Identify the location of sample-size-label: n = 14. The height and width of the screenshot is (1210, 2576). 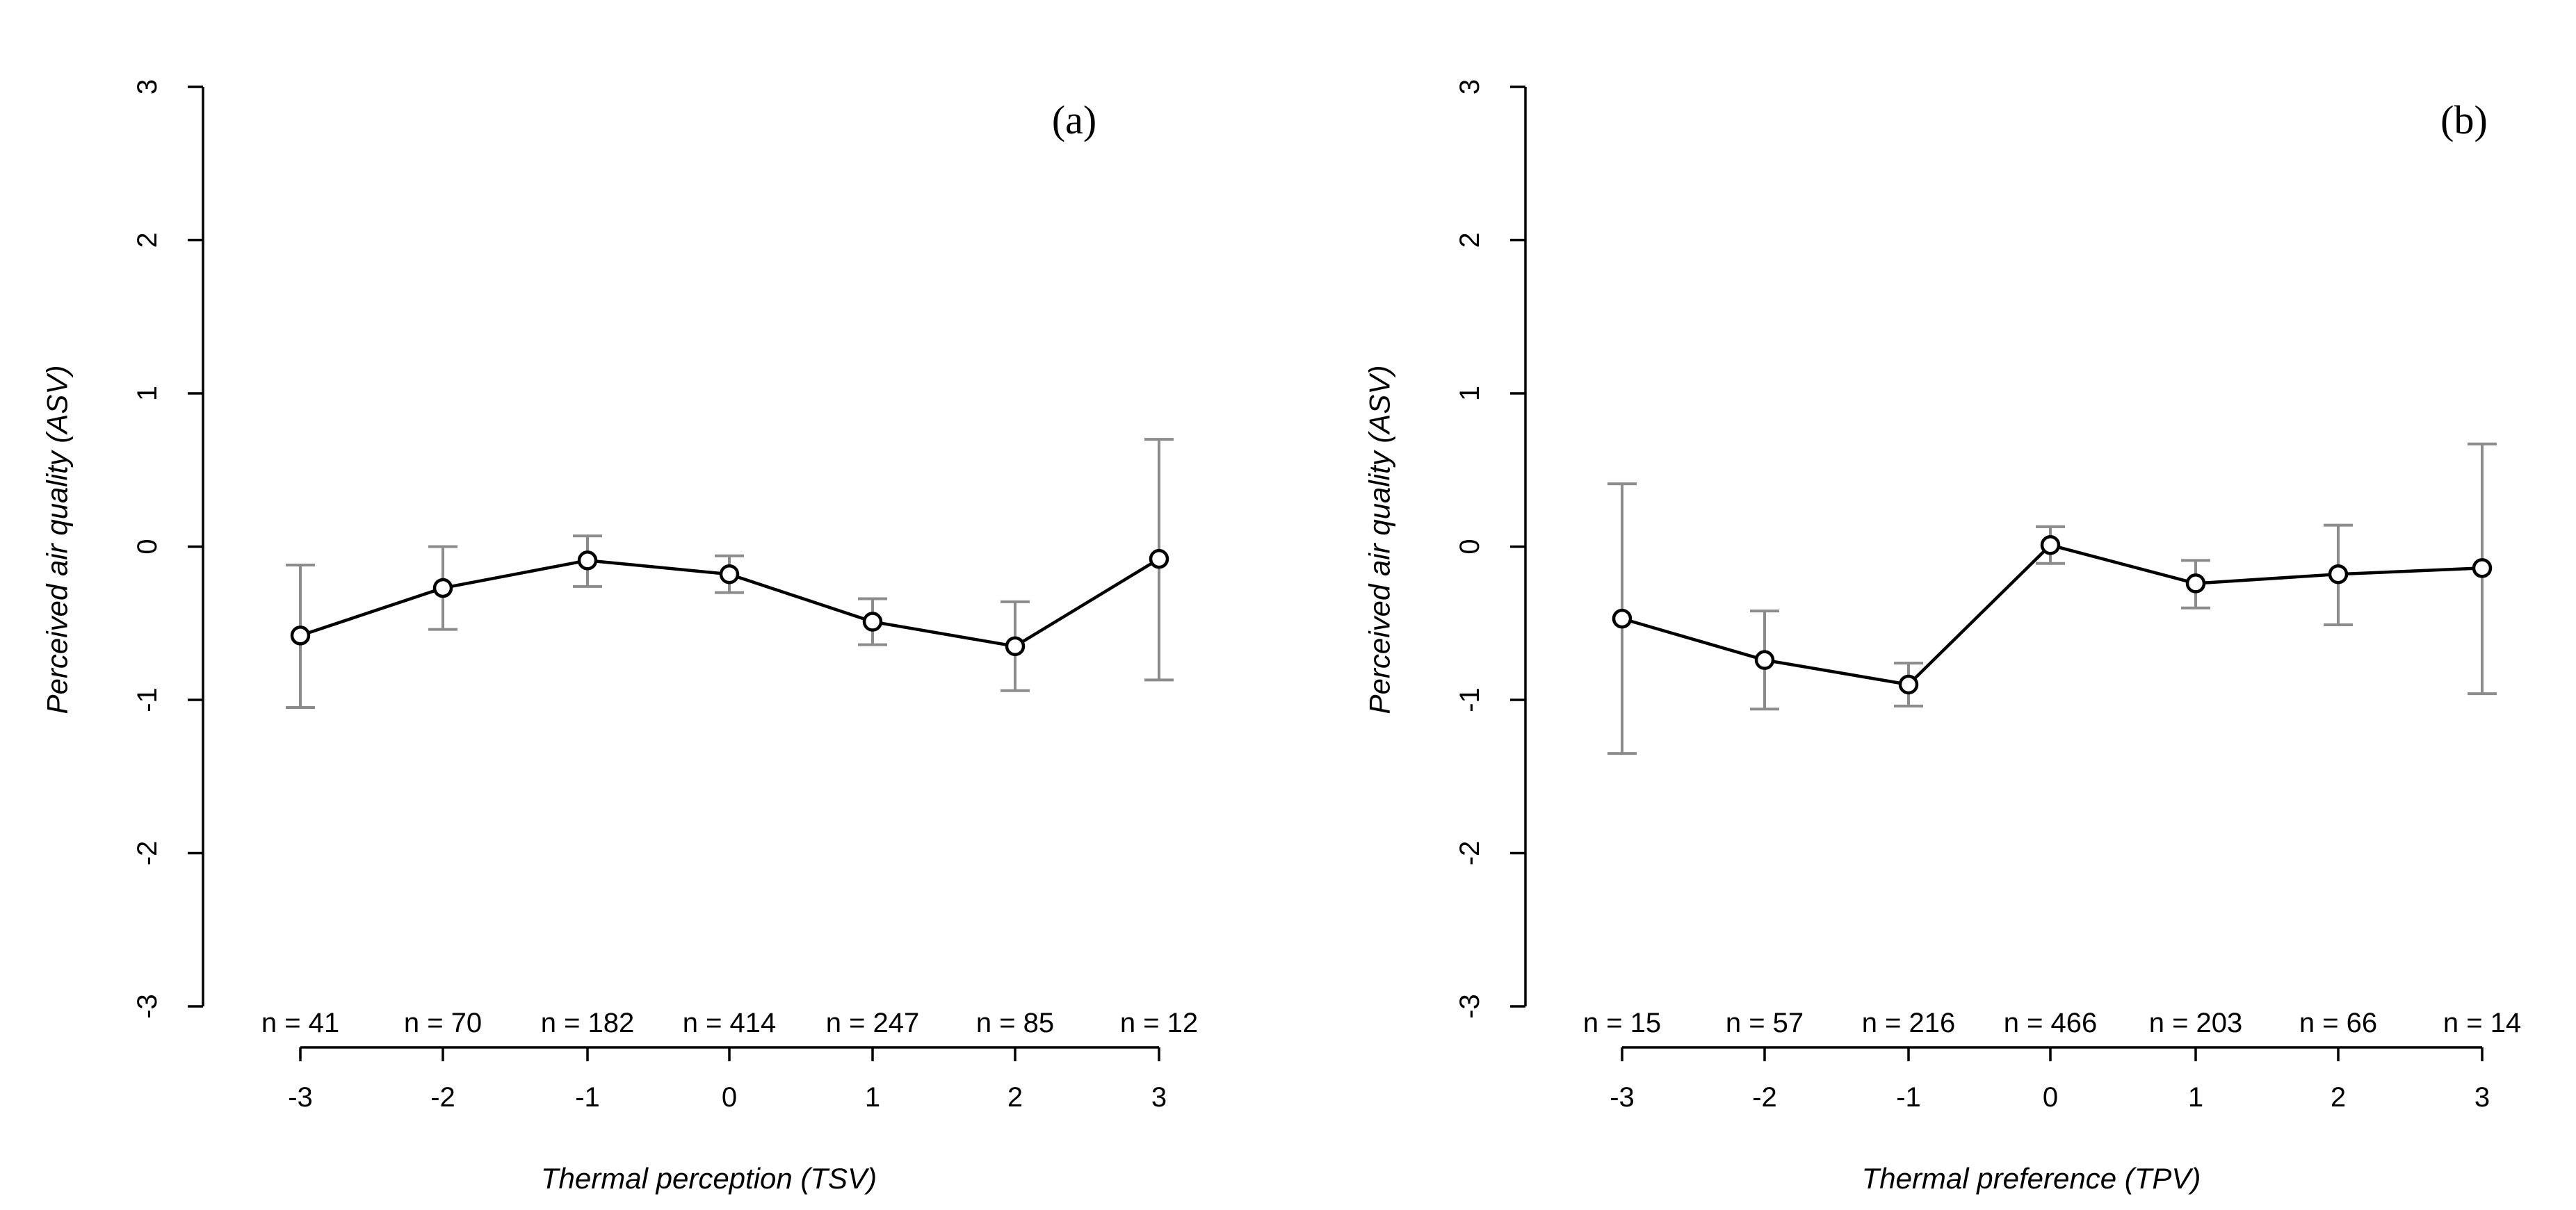
(2482, 1023).